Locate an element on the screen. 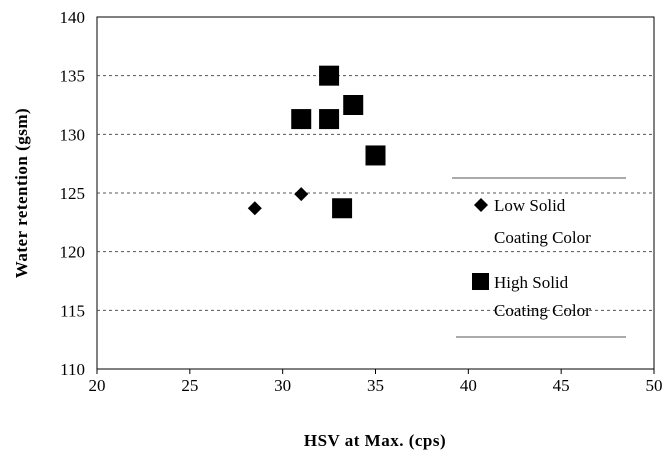 This screenshot has width=665, height=454. x-tick-labels: 20 25 30 35 40 45 50 is located at coordinates (376, 382).